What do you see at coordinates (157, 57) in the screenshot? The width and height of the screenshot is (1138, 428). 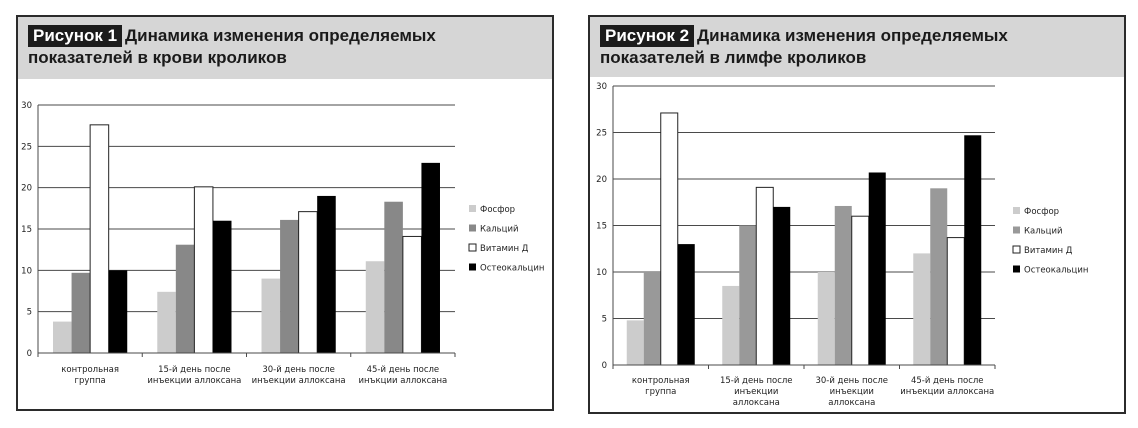 I see `figure-1-title-line2: показателей в крови кроликов` at bounding box center [157, 57].